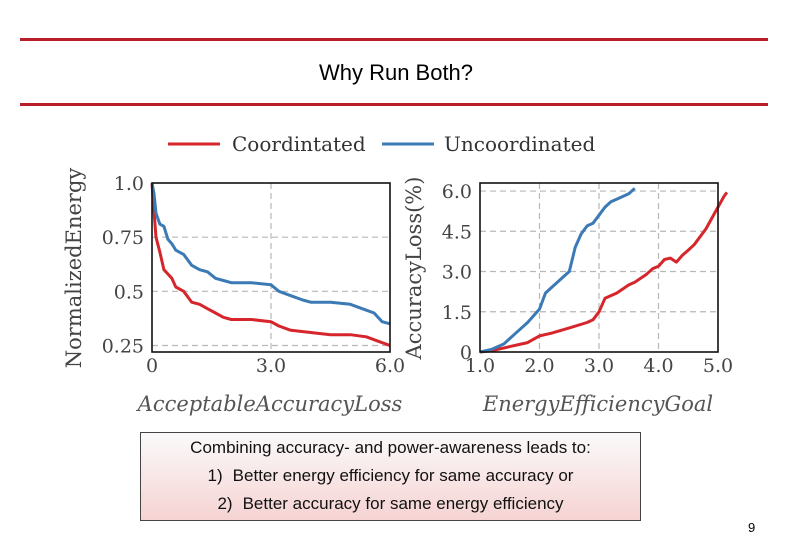  What do you see at coordinates (394, 39) in the screenshot?
I see `top-rule` at bounding box center [394, 39].